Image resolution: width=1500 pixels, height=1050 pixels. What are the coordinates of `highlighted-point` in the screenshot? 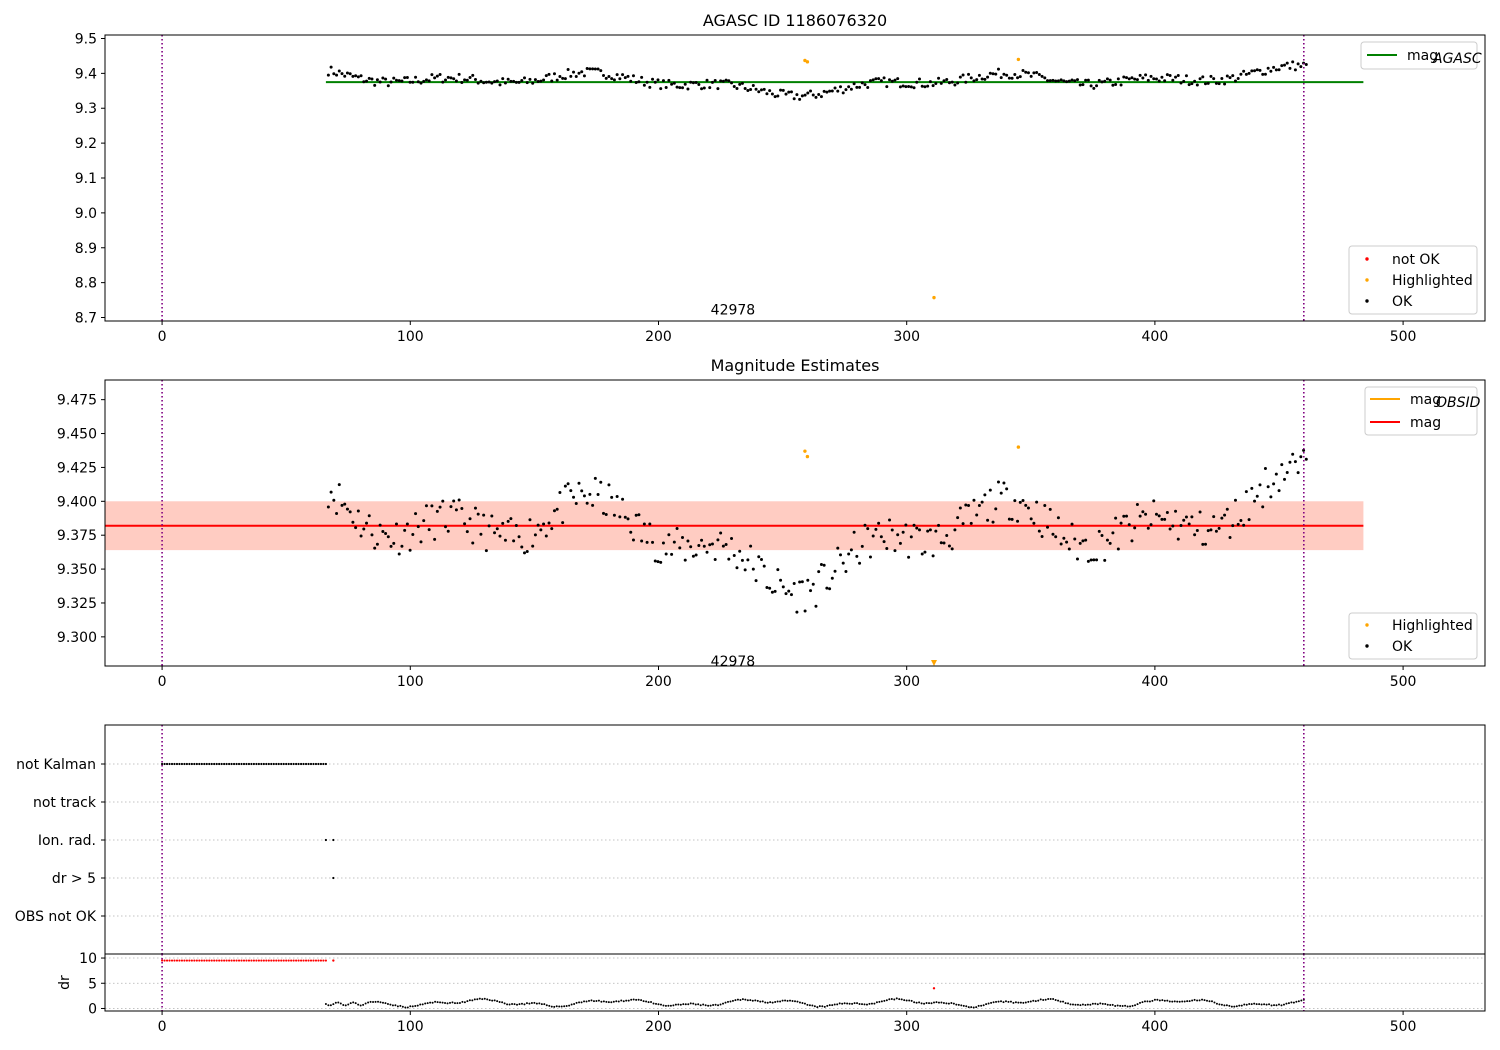 It's located at (805, 60).